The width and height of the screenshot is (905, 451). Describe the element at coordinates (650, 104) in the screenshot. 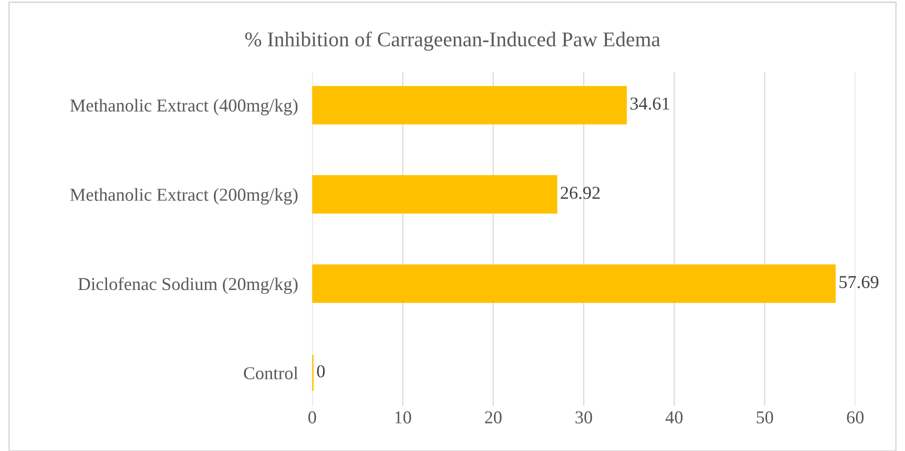

I see `data-label: 34.61` at that location.